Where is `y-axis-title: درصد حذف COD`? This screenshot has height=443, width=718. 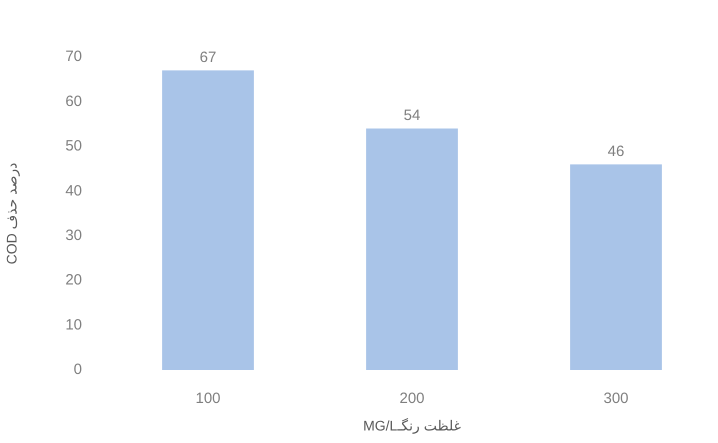
y-axis-title: درصد حذف COD is located at coordinates (11, 213).